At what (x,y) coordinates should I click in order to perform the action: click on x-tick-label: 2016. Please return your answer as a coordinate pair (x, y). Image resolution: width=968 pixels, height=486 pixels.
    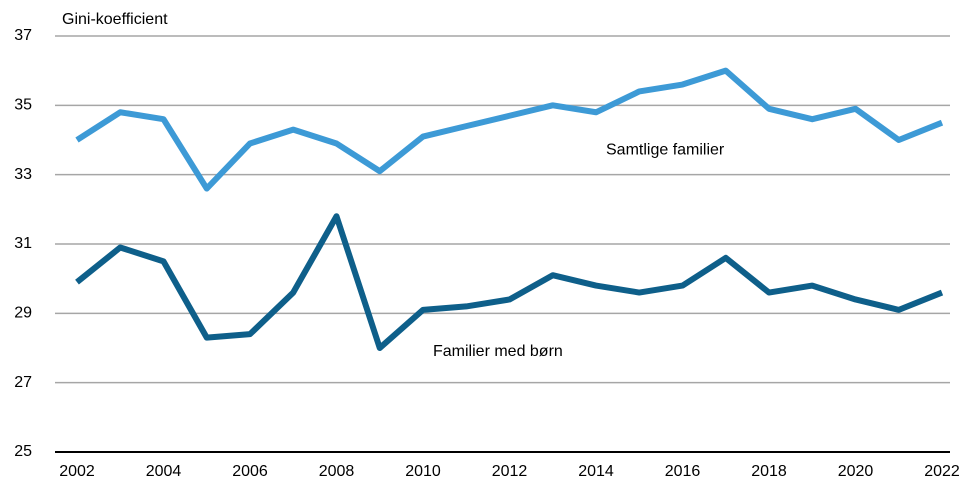
    Looking at the image, I should click on (683, 471).